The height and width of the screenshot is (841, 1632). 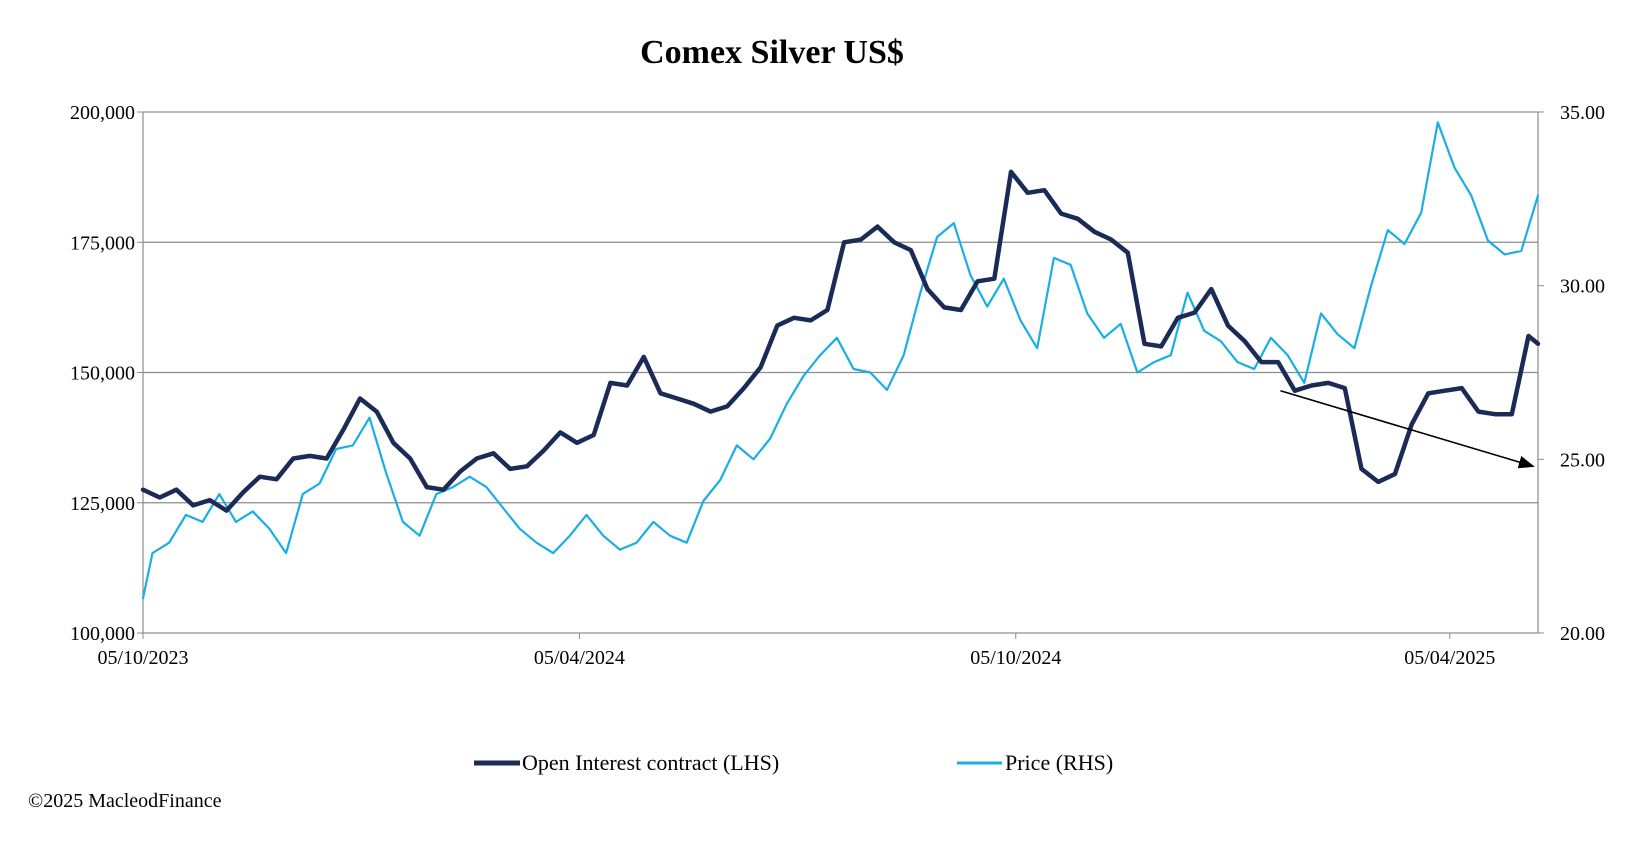 I want to click on left-axis: 100,000 125,000 150,000 175,000 200,000, so click(x=106, y=373).